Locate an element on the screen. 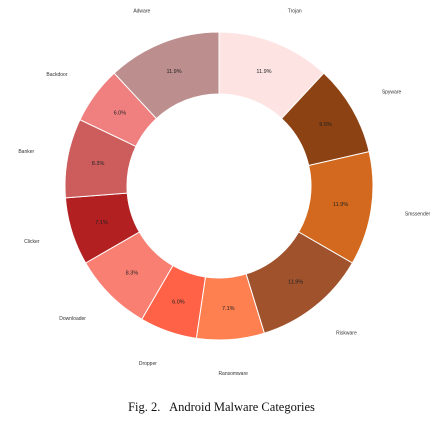 This screenshot has height=422, width=443. category-label-ransomware: Ransomware is located at coordinates (233, 374).